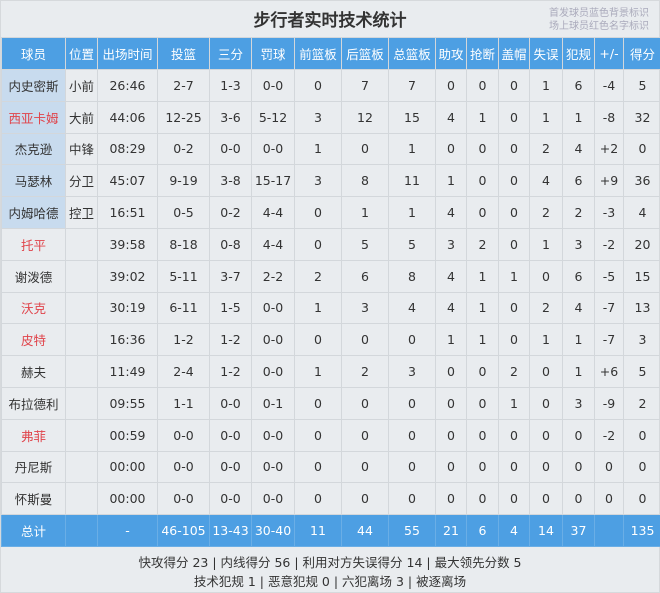  I want to click on player-row: 西亚卡姆 大前 44:06 12-25 3-6 5-12 3 12 15 4 1 0 1 1 -8 32, so click(330, 117).